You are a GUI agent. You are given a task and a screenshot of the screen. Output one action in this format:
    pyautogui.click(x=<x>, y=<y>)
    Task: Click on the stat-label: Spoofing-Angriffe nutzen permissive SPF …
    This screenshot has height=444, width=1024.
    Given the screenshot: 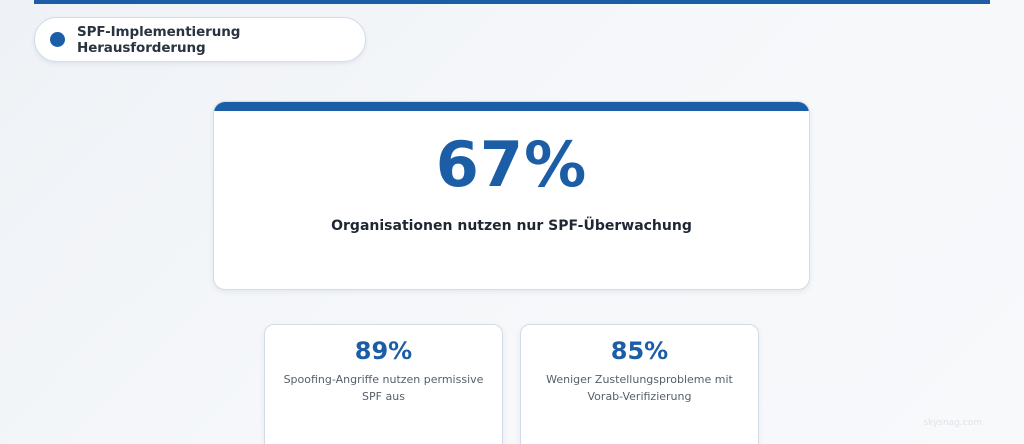 What is the action you would take?
    pyautogui.click(x=383, y=388)
    